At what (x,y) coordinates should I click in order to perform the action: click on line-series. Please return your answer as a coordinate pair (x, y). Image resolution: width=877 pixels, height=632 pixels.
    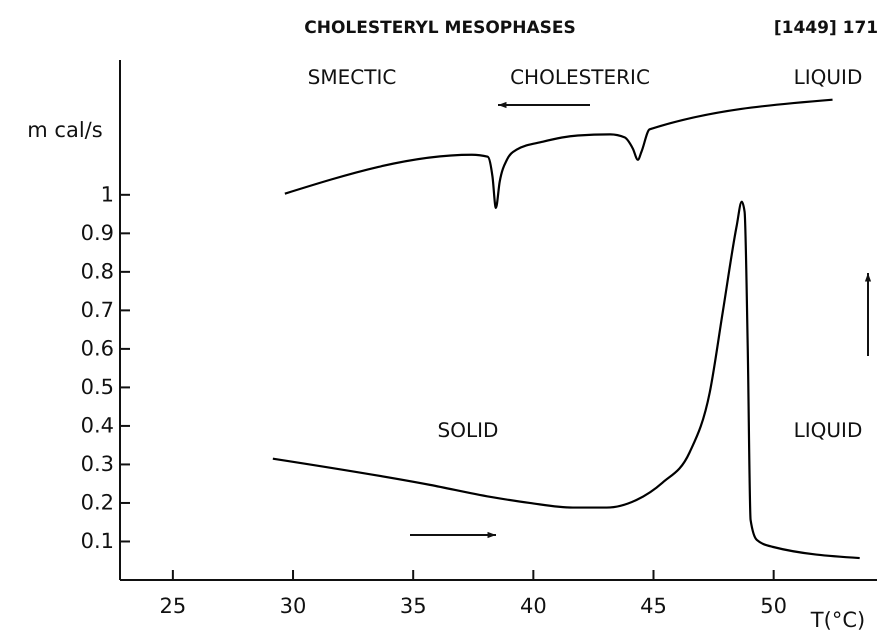
    Looking at the image, I should click on (559, 154).